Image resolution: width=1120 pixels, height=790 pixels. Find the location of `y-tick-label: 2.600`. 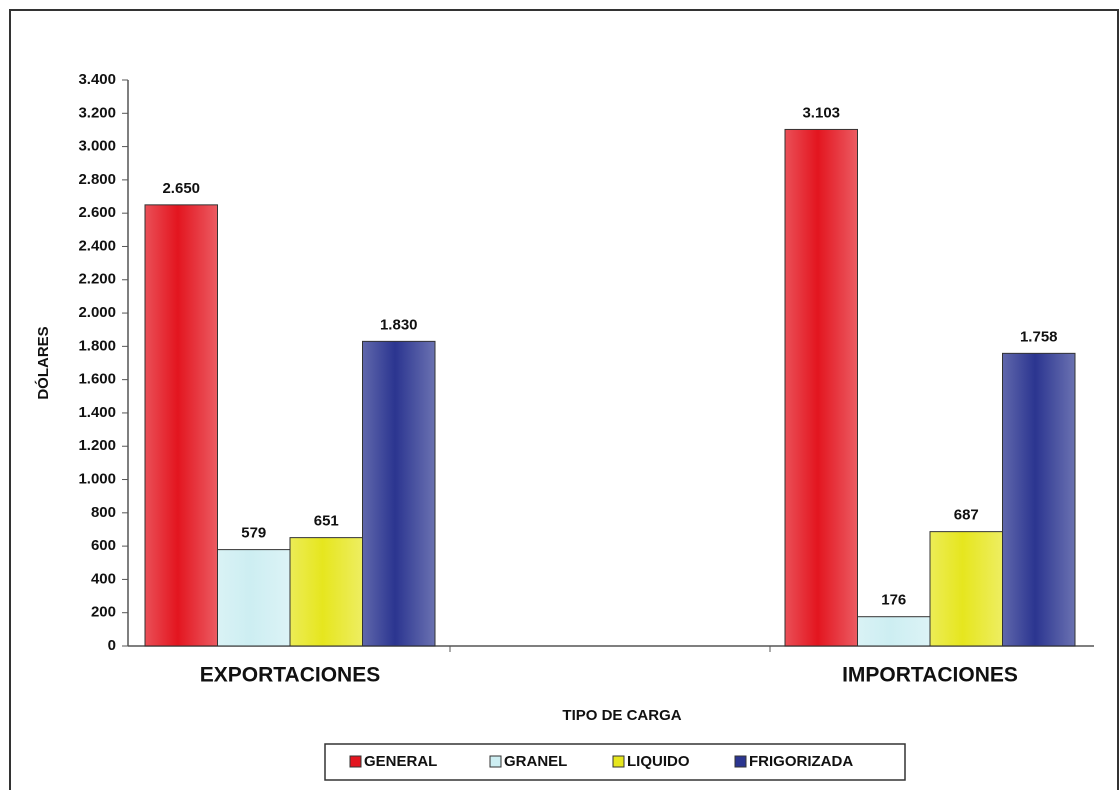

y-tick-label: 2.600 is located at coordinates (97, 212).